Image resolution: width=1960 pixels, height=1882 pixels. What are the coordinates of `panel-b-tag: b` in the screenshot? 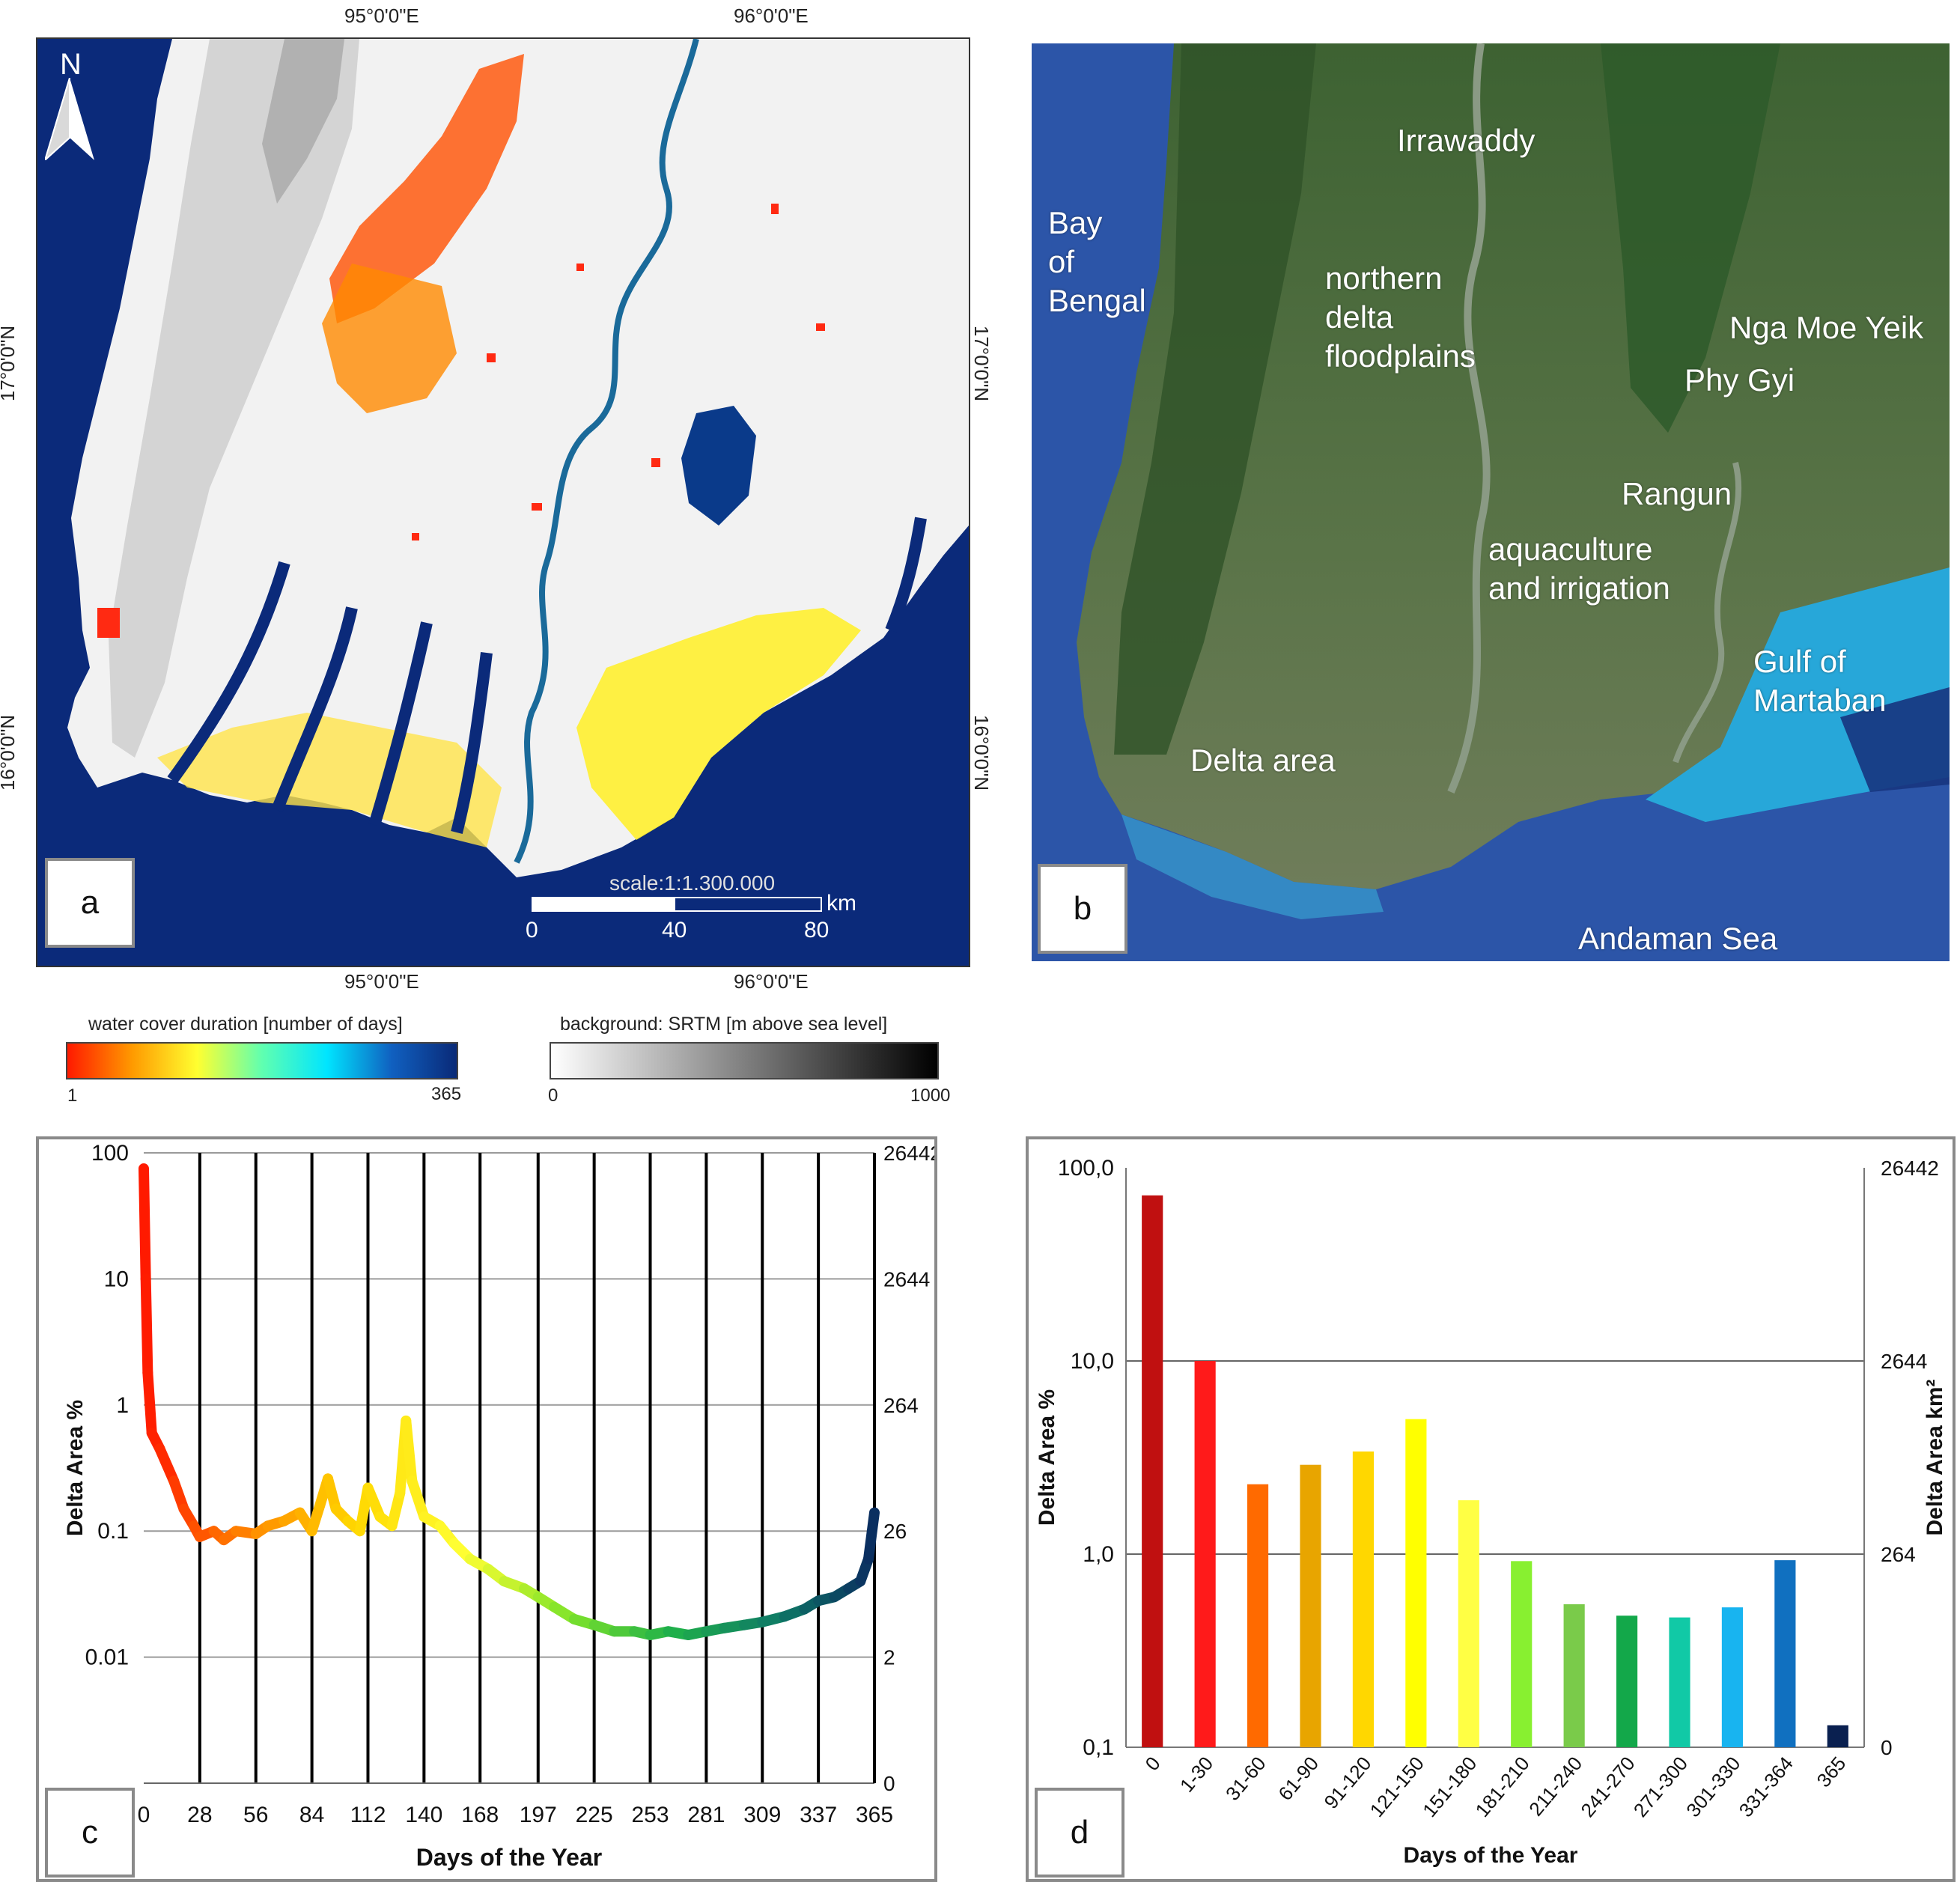 It's located at (1082, 909).